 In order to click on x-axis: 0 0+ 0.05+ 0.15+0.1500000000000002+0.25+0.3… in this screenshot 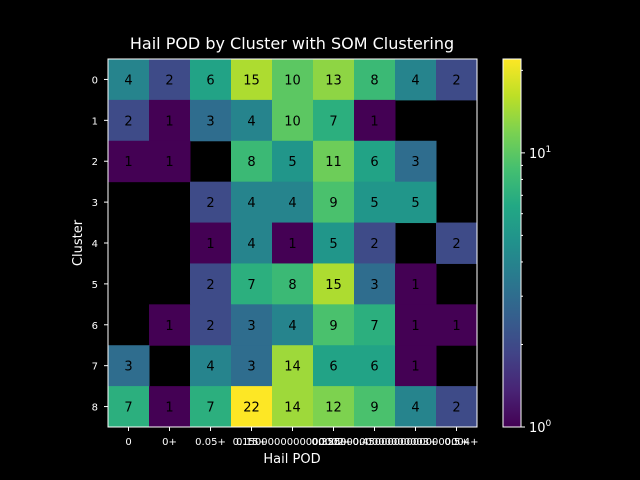, I will do `click(302, 437)`.